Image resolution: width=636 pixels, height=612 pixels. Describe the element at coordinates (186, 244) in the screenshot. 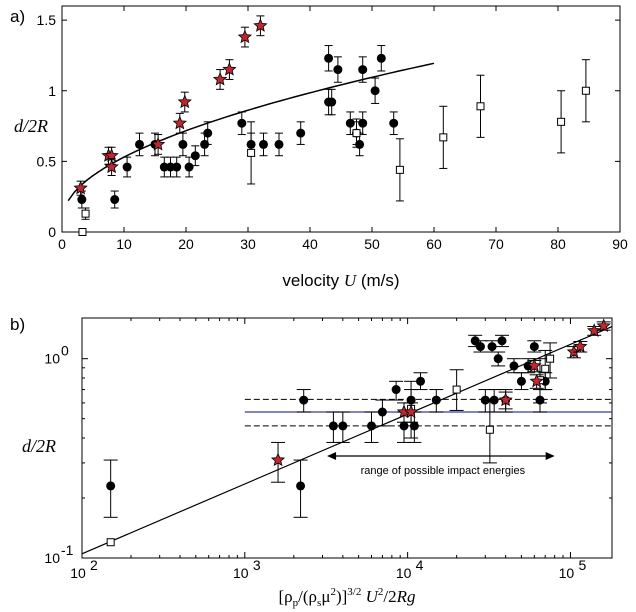

I see `panel-a-x-tick-label: 20` at that location.